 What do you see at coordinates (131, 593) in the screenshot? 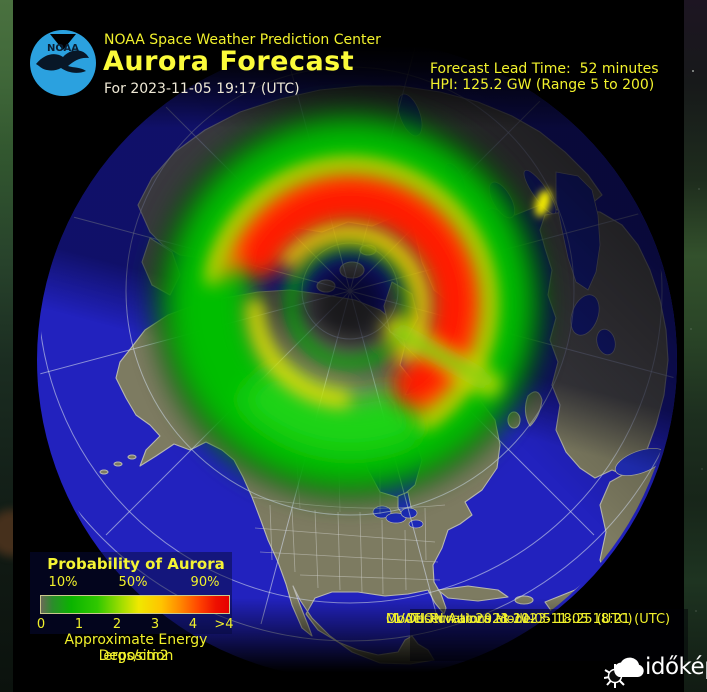
I see `legend-backdrop` at bounding box center [131, 593].